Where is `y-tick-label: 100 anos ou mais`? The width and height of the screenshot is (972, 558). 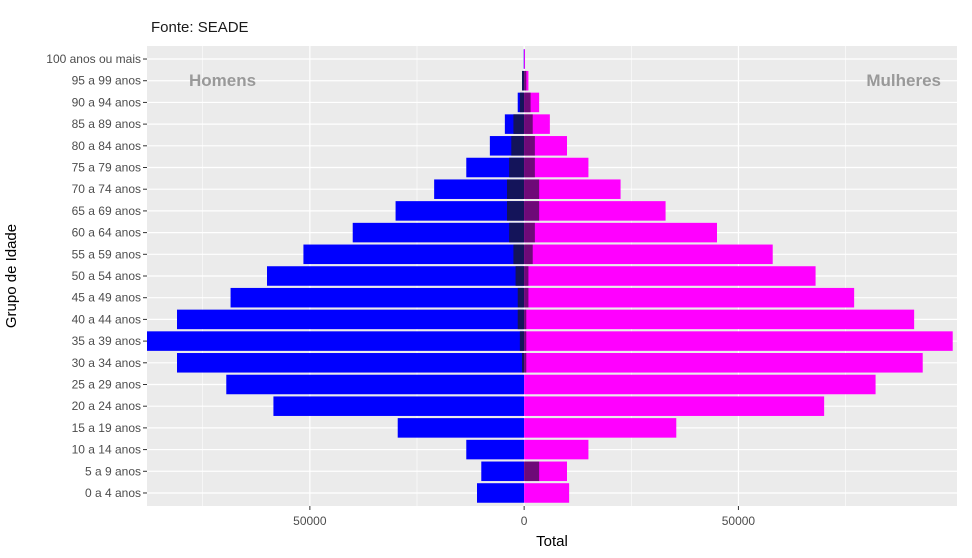
y-tick-label: 100 anos ou mais is located at coordinates (93, 59).